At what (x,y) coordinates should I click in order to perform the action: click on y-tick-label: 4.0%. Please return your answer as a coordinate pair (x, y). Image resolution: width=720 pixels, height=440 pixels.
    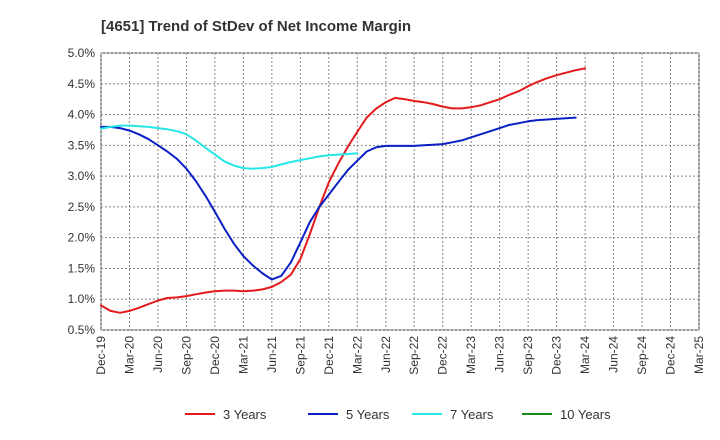
    Looking at the image, I should click on (82, 115).